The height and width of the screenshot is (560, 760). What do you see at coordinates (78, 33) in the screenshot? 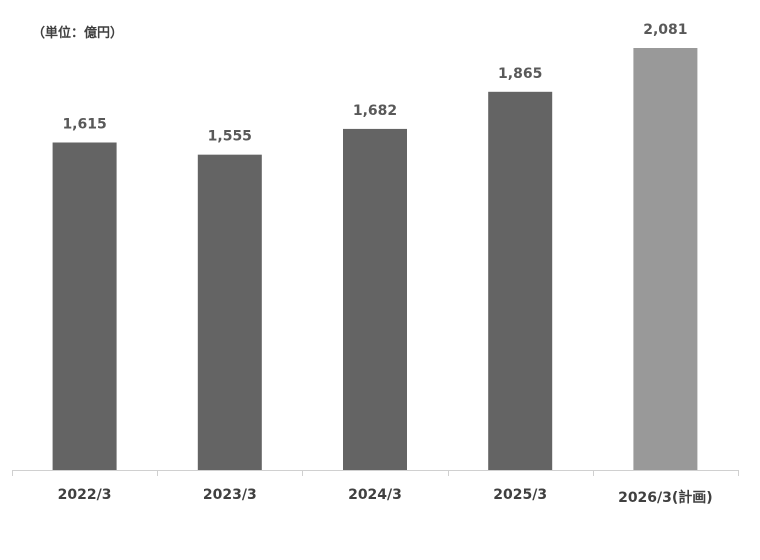
I see `unit-label: （単位：億円）` at bounding box center [78, 33].